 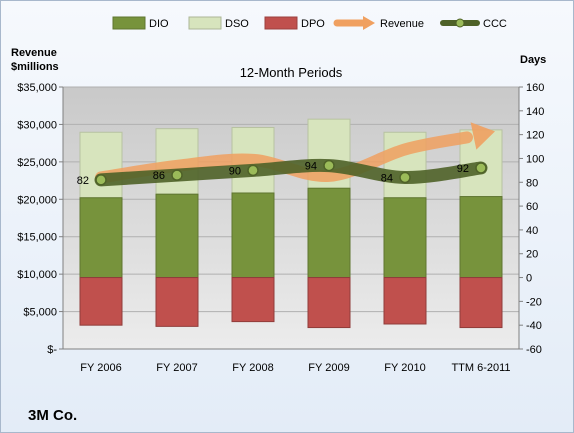 I want to click on right-tick-label: -40, so click(x=534, y=326).